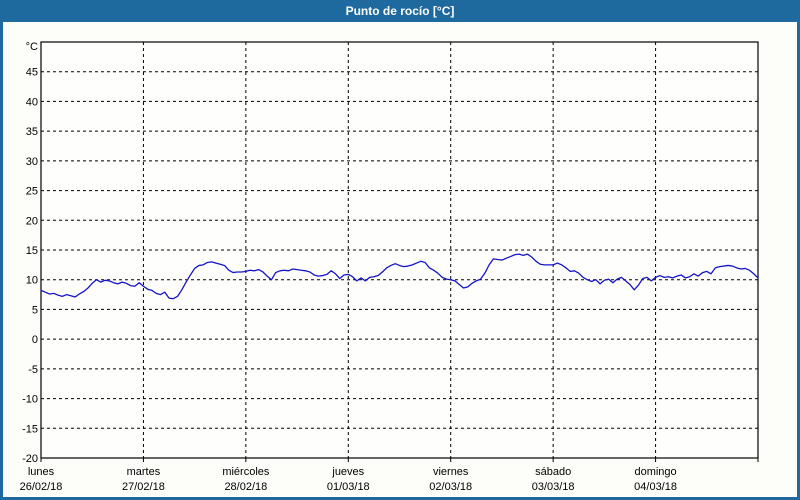  Describe the element at coordinates (30, 459) in the screenshot. I see `y-tick-label: -20` at that location.